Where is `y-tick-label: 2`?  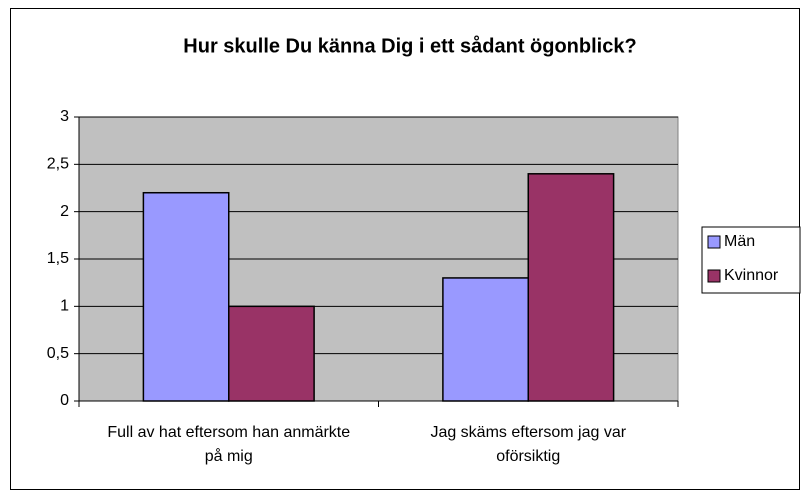
y-tick-label: 2 is located at coordinates (64, 211).